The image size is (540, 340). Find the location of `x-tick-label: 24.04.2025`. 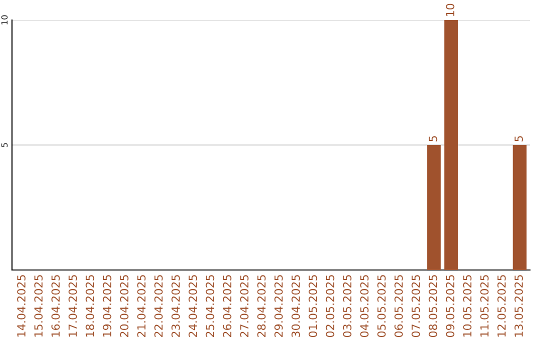

x-tick-label: 24.04.2025 is located at coordinates (193, 306).